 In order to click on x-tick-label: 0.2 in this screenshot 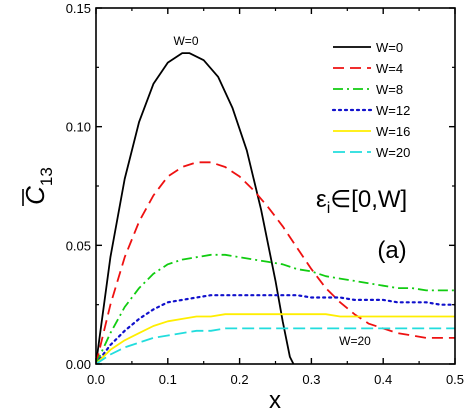, I will do `click(240, 379)`.